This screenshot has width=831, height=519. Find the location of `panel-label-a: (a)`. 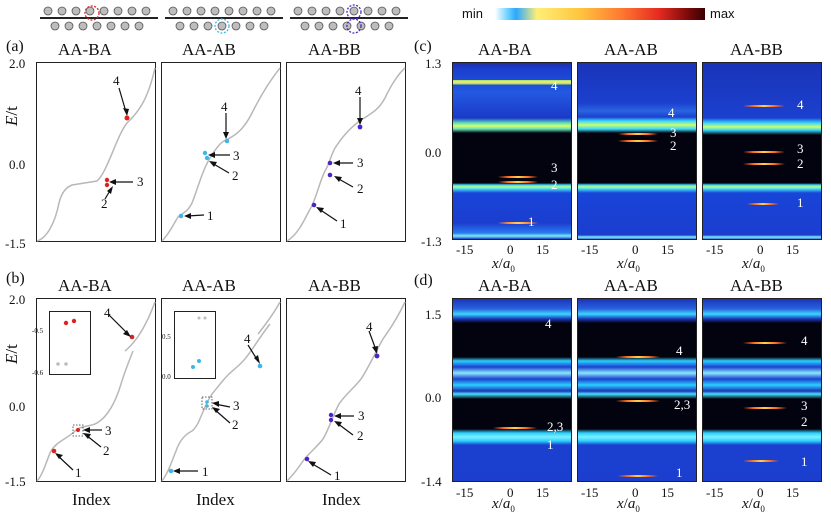

panel-label-a: (a) is located at coordinates (15, 46).